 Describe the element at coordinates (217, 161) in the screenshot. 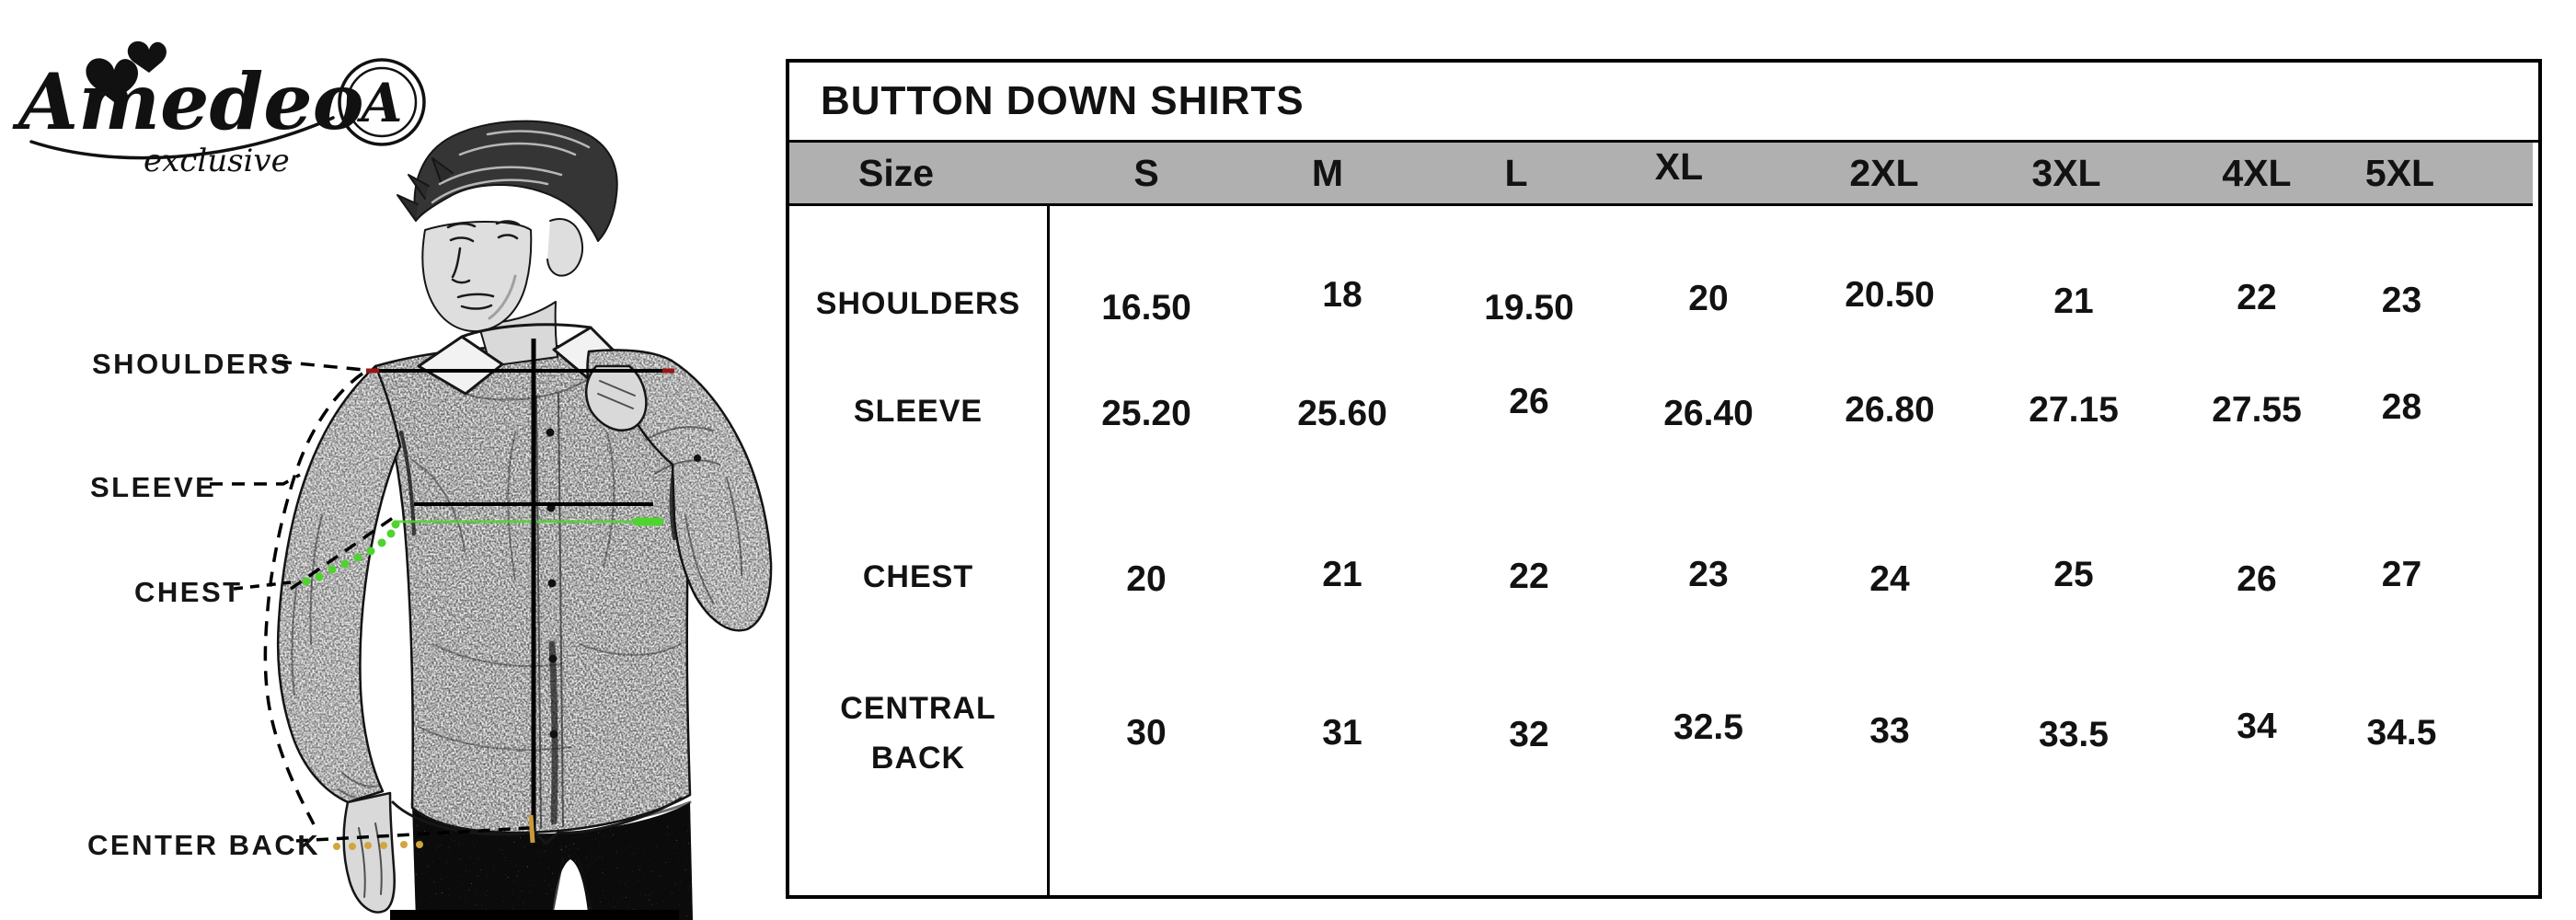

I see `brand-tagline: exclusive` at that location.